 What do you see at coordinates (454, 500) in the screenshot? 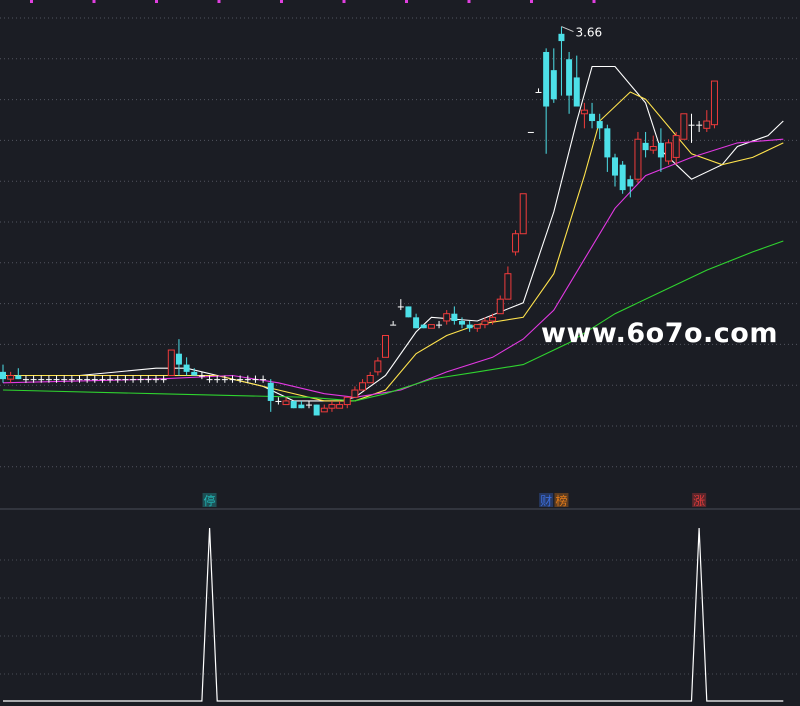
I see `event-labels: 停 财榜 涨` at bounding box center [454, 500].